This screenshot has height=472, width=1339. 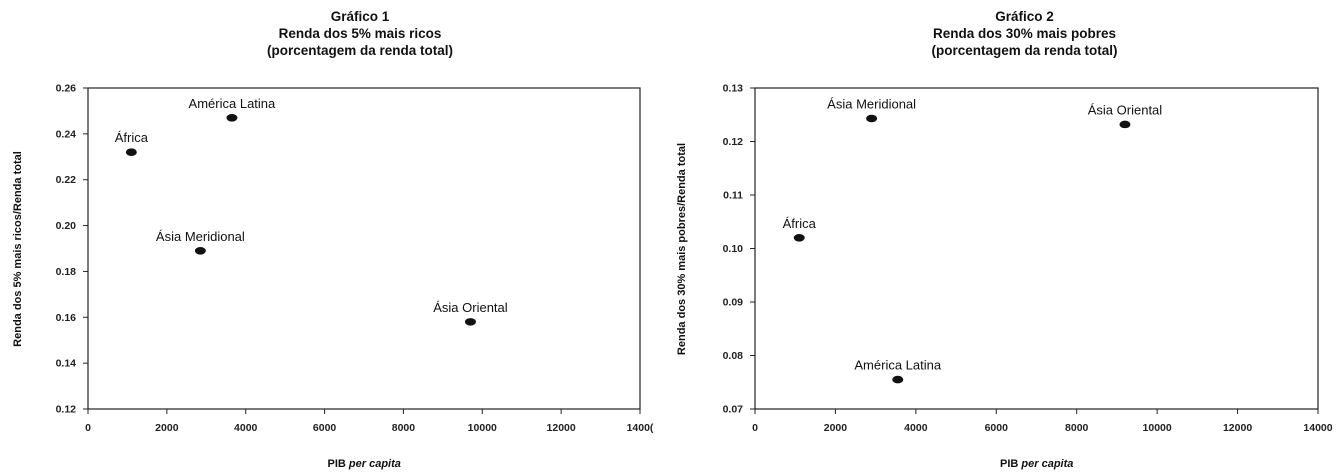 What do you see at coordinates (733, 89) in the screenshot?
I see `chart-2-y-tick-label: 0.13` at bounding box center [733, 89].